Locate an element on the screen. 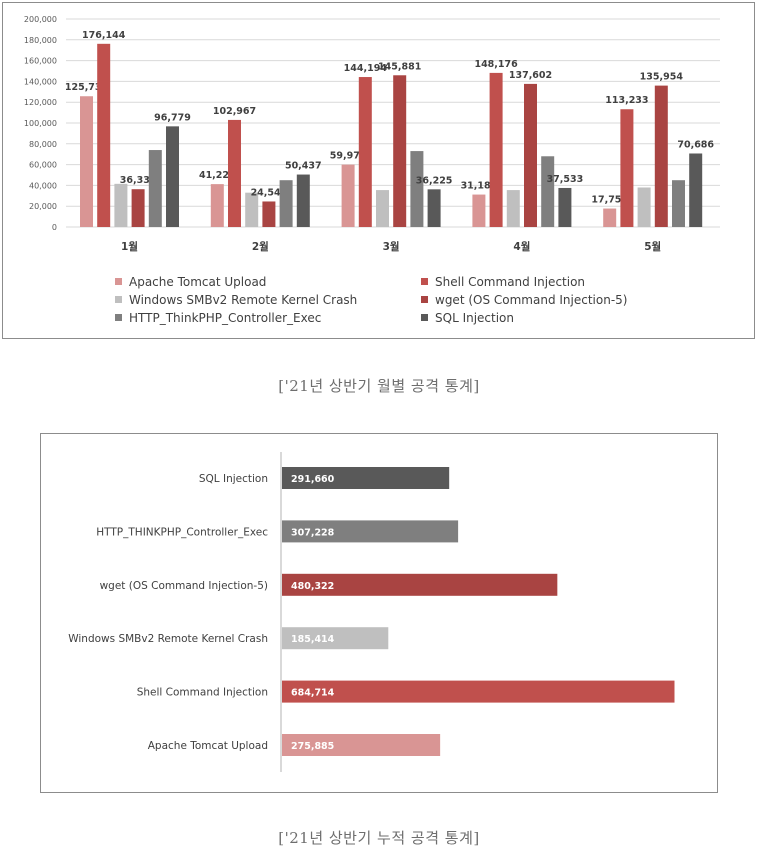 The image size is (758, 864). y-tick-label: 120,000 is located at coordinates (40, 102).